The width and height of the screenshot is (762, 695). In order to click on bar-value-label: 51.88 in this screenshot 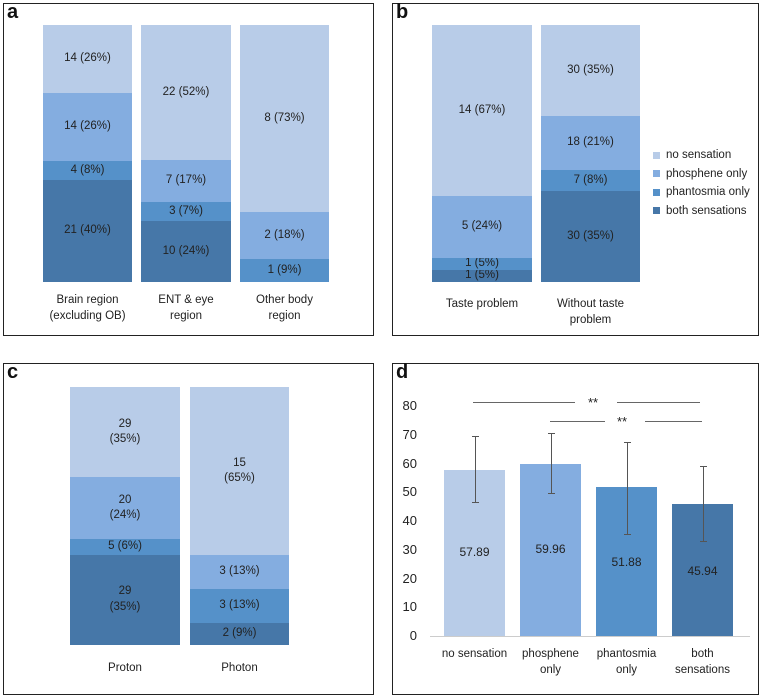, I will do `click(626, 561)`.